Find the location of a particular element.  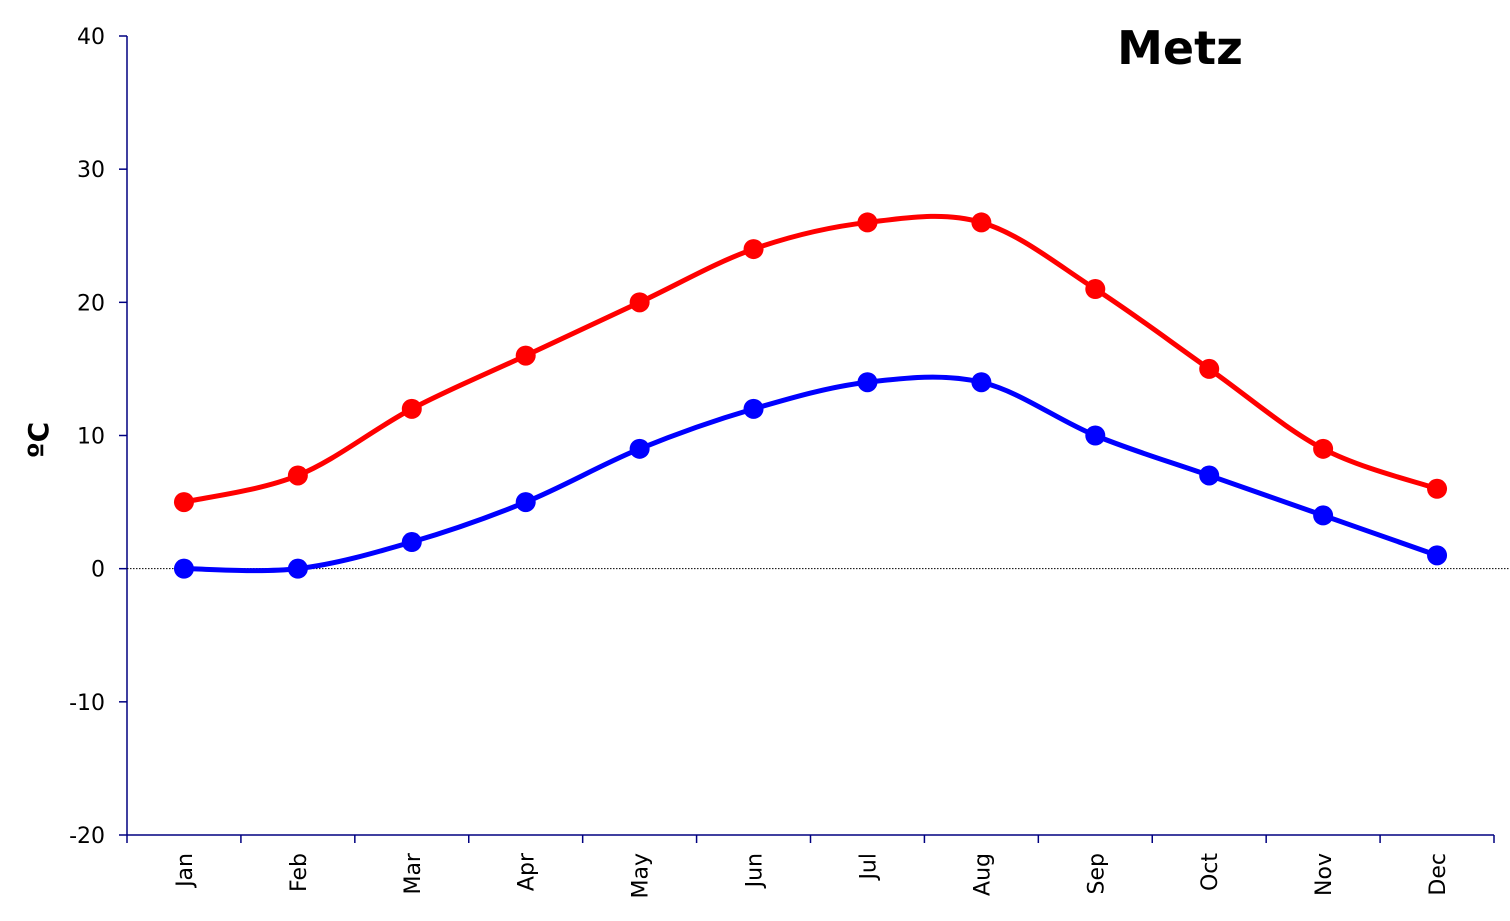

y-tick-label: -10 is located at coordinates (87, 703).